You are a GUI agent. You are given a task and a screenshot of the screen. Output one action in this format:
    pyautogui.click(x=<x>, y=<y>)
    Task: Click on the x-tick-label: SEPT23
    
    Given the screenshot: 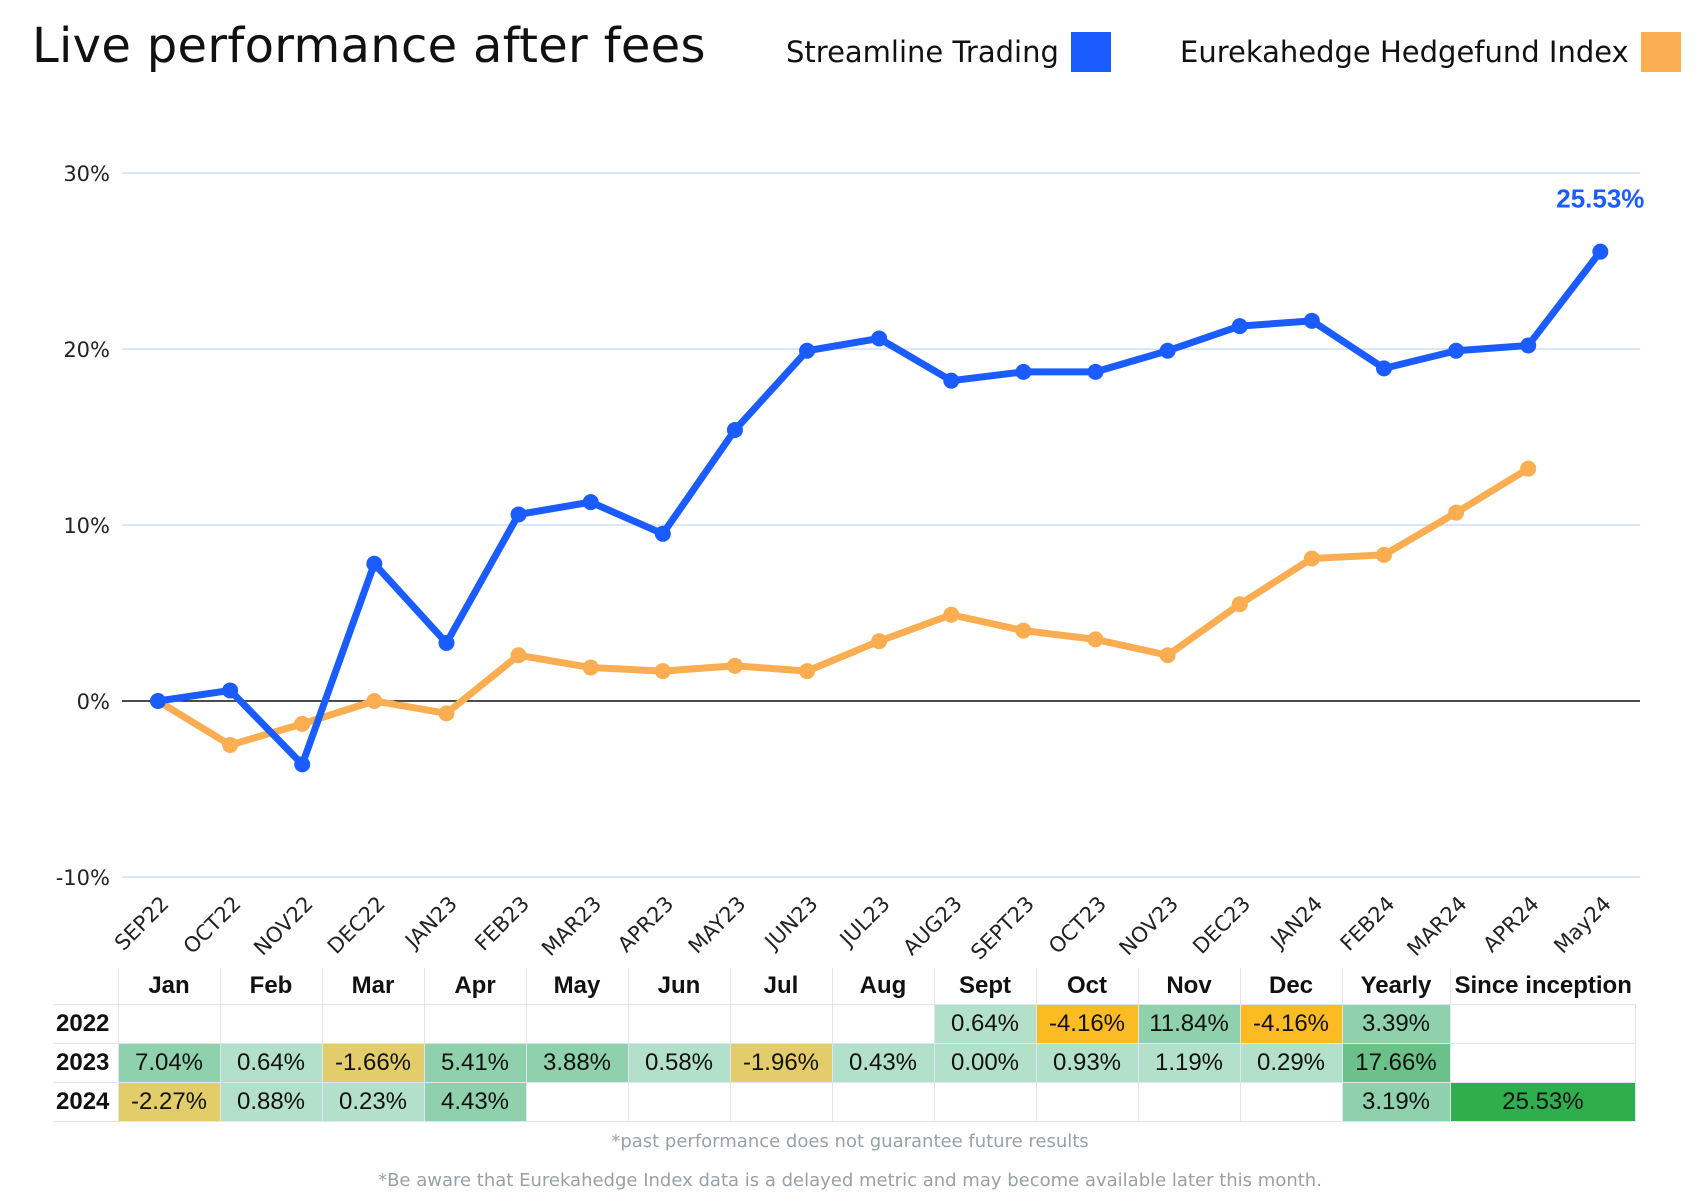 What is the action you would take?
    pyautogui.click(x=1002, y=926)
    